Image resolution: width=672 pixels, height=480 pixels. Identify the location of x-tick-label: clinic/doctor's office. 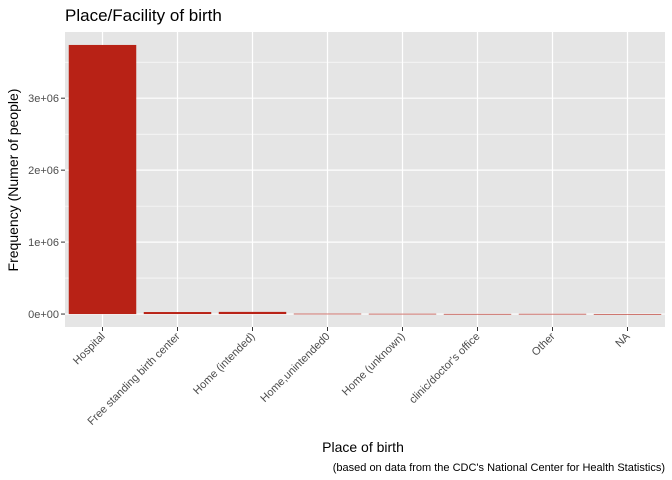
(445, 369).